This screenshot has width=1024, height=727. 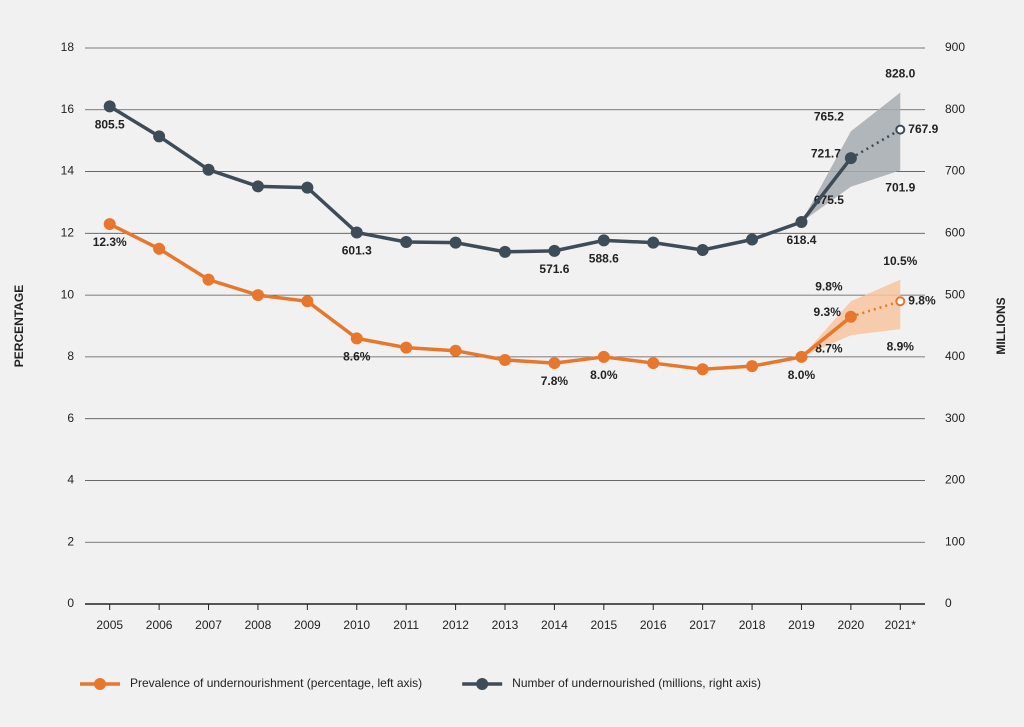 What do you see at coordinates (480, 297) in the screenshot?
I see `series-line` at bounding box center [480, 297].